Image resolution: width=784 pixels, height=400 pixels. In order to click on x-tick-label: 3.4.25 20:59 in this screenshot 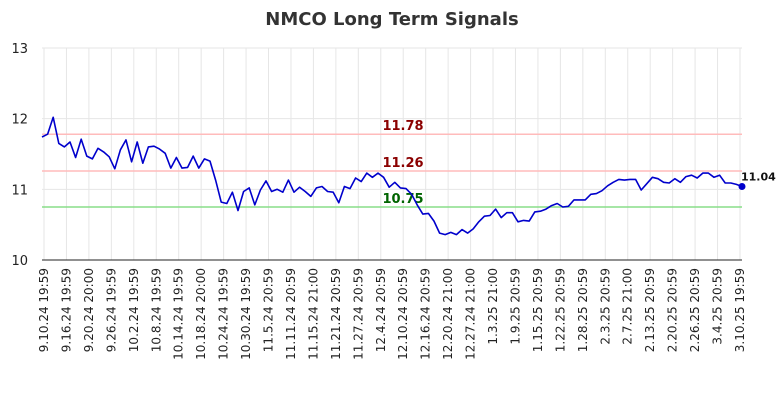, I will do `click(718, 306)`.